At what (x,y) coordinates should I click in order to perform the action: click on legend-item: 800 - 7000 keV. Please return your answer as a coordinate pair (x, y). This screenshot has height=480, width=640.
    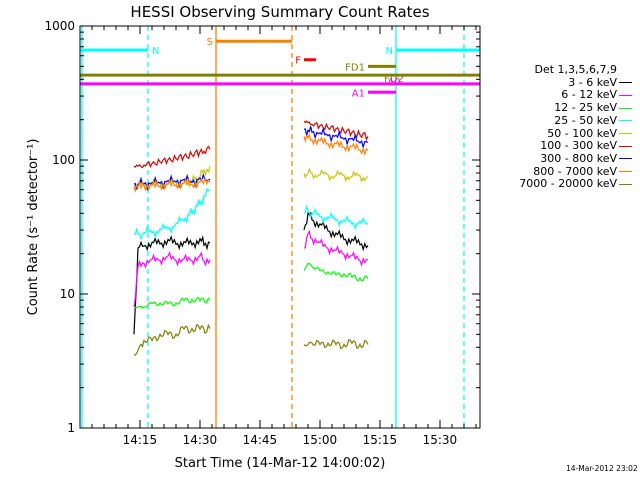
    Looking at the image, I should click on (562, 171).